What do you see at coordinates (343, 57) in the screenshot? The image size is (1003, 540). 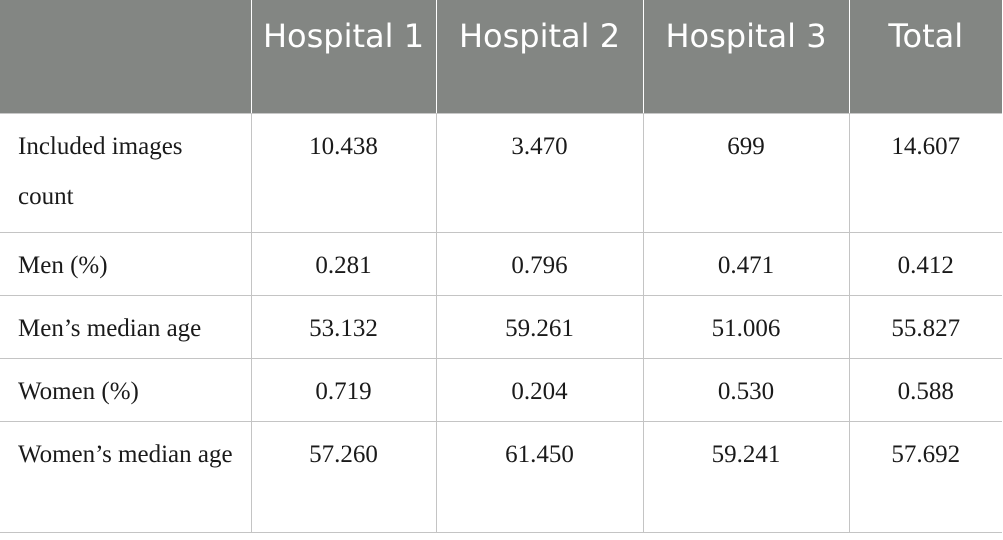 I see `header-cell-hospital-1: Hospital 1` at bounding box center [343, 57].